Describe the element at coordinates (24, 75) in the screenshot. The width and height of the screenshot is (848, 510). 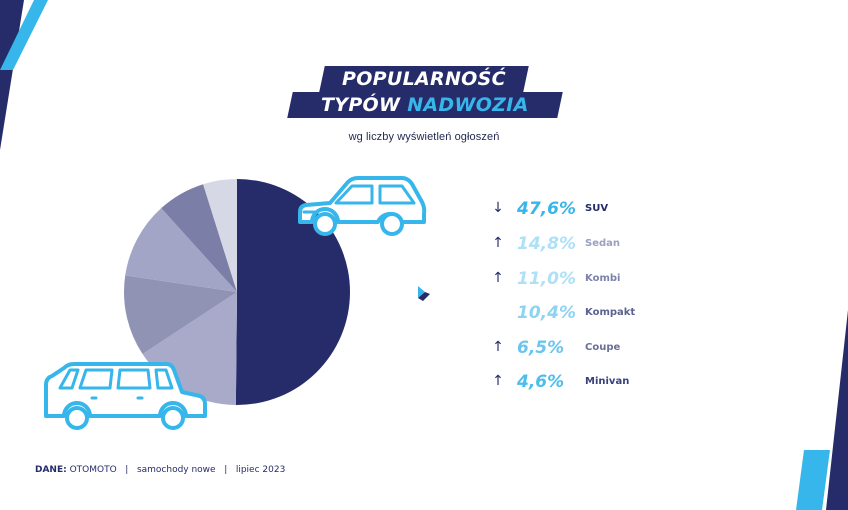
I see `top-left-stripes` at that location.